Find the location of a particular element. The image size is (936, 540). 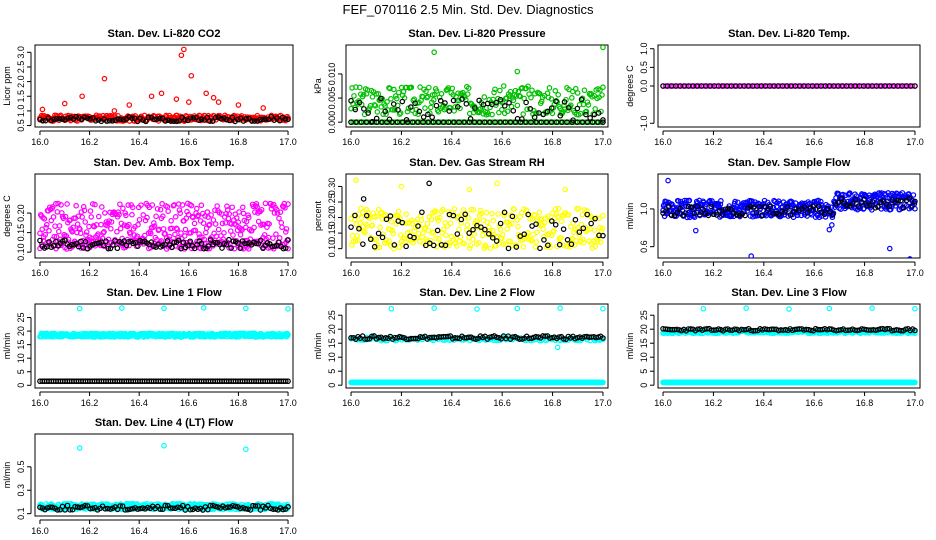

y-tick-label: 0.10 is located at coordinates (332, 249).